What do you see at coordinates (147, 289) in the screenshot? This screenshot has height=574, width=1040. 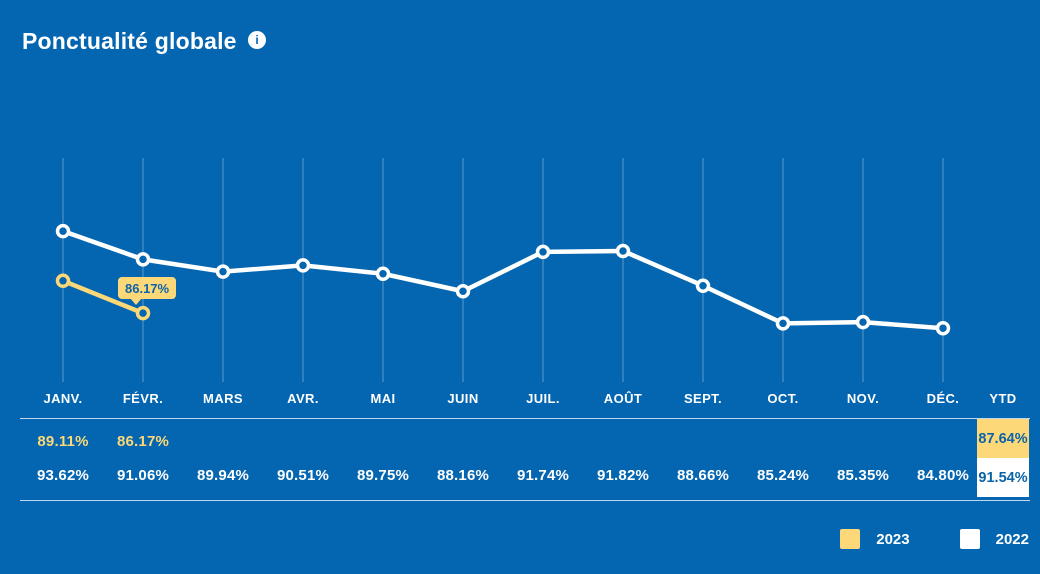 I see `tooltip-value: 86.17%` at bounding box center [147, 289].